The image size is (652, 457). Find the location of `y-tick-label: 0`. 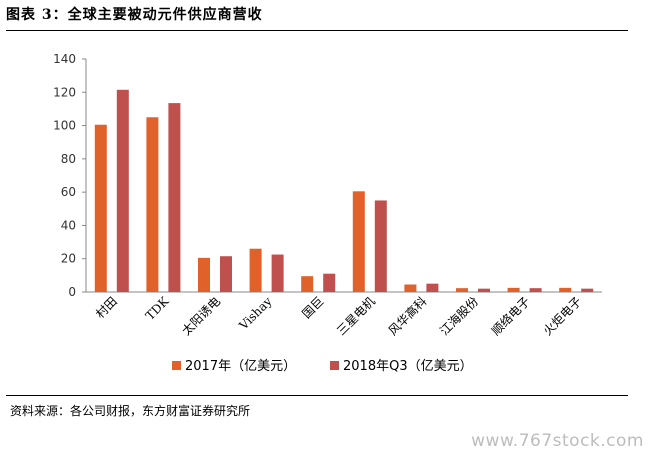

y-tick-label: 0 is located at coordinates (72, 292).